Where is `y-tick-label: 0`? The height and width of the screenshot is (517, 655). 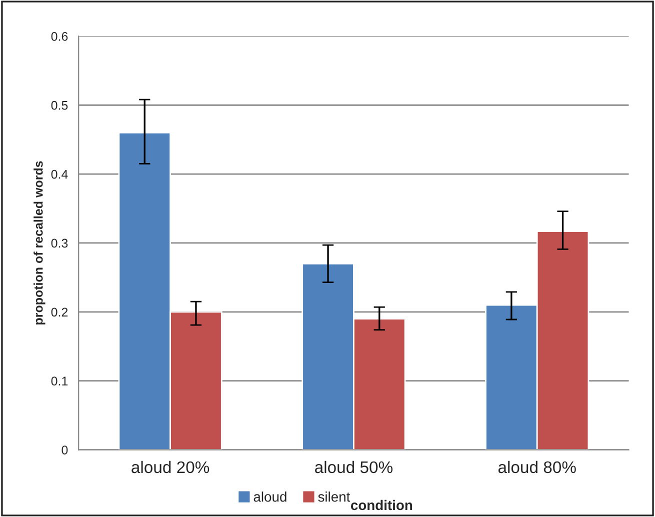 y-tick-label: 0 is located at coordinates (65, 450).